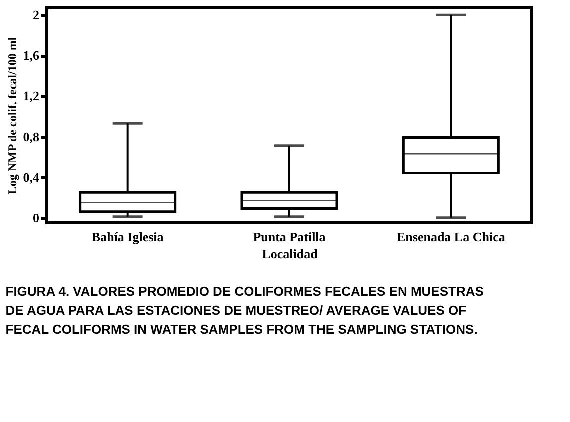 The height and width of the screenshot is (422, 570). I want to click on y-tick-label: 1,6, so click(31, 56).